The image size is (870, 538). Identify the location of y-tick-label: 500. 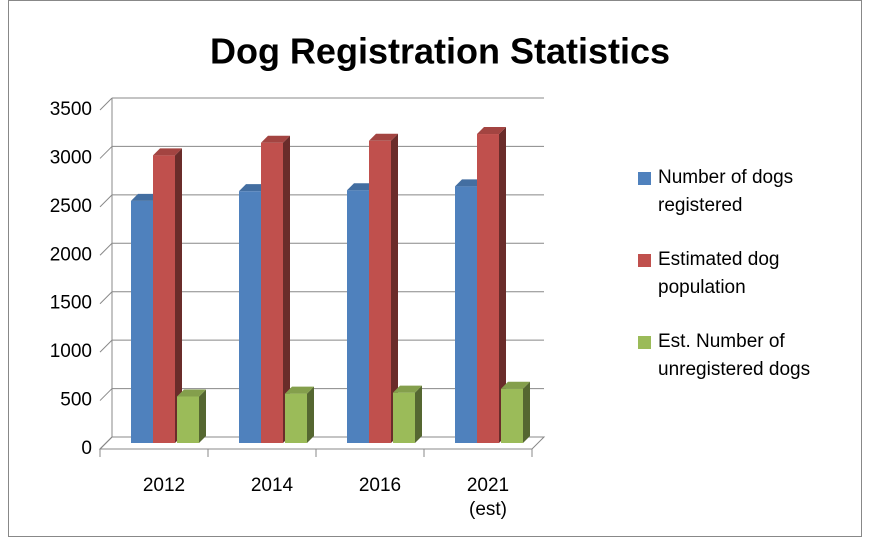
(76, 400).